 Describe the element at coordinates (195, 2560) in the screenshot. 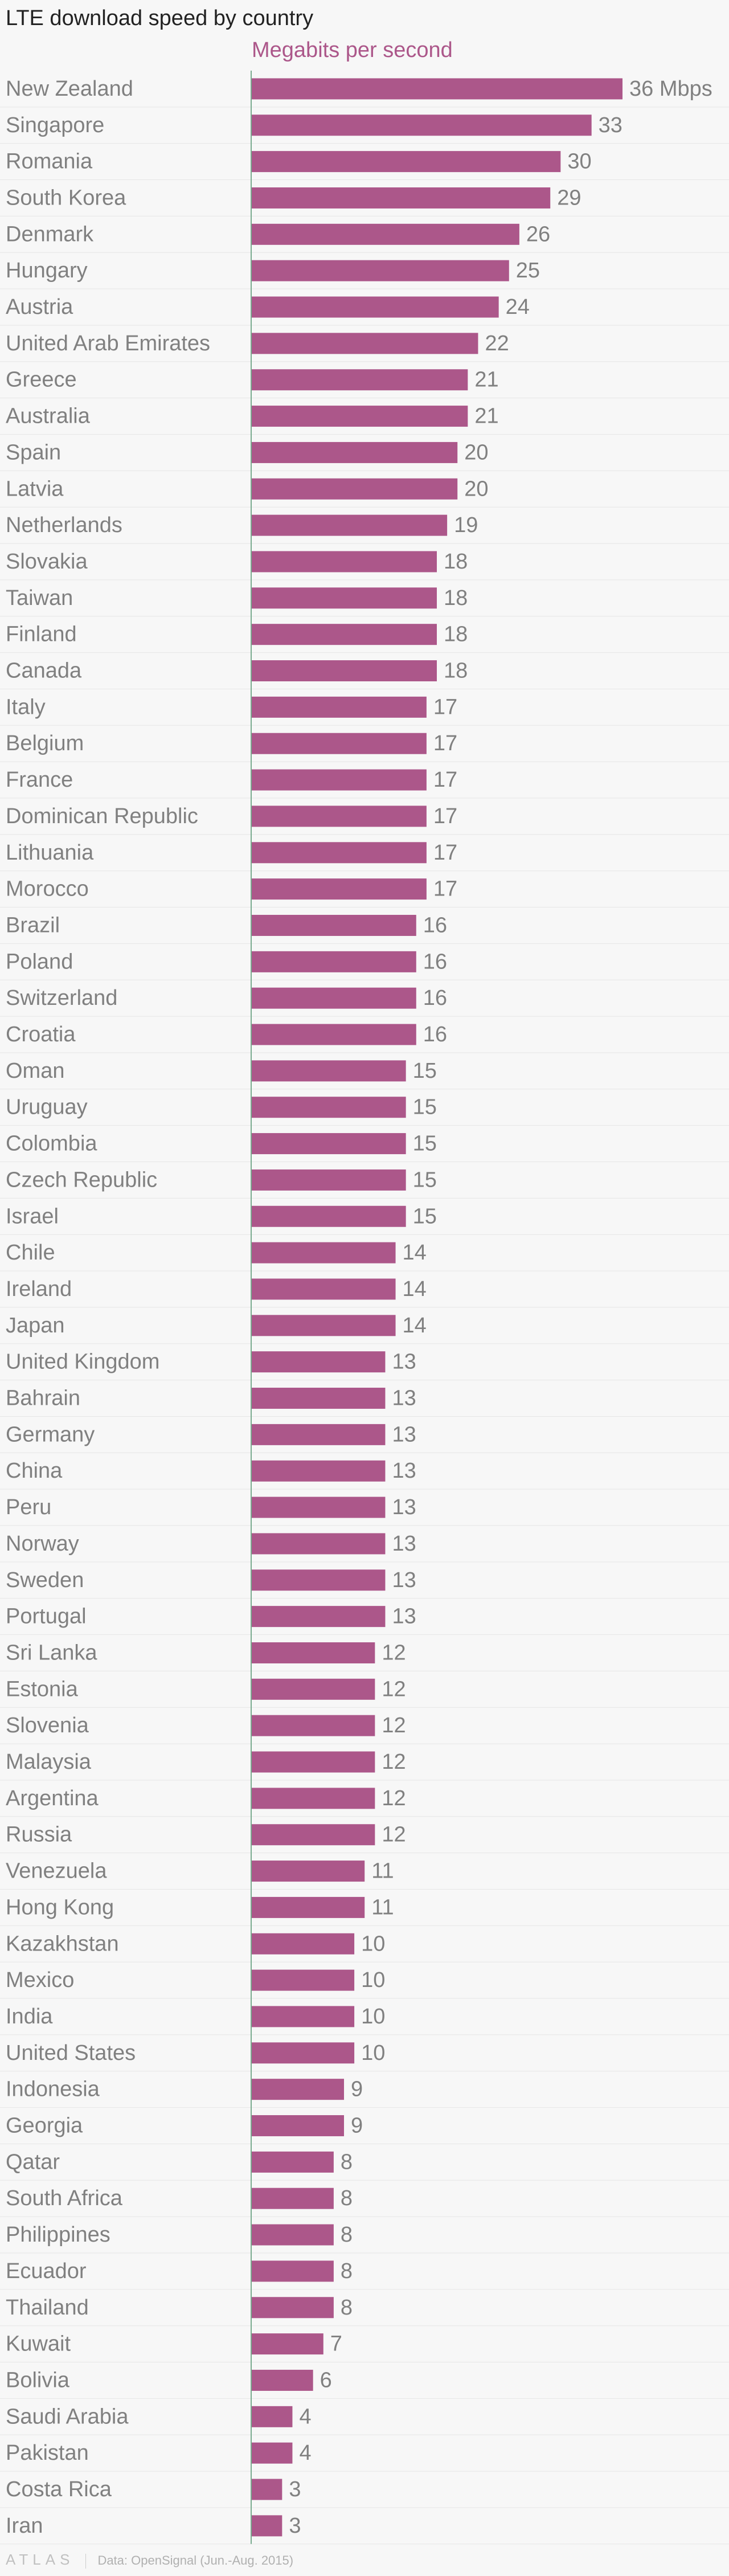

I see `source-note: Data: OpenSignal (Jun.-Aug. 2015)` at that location.